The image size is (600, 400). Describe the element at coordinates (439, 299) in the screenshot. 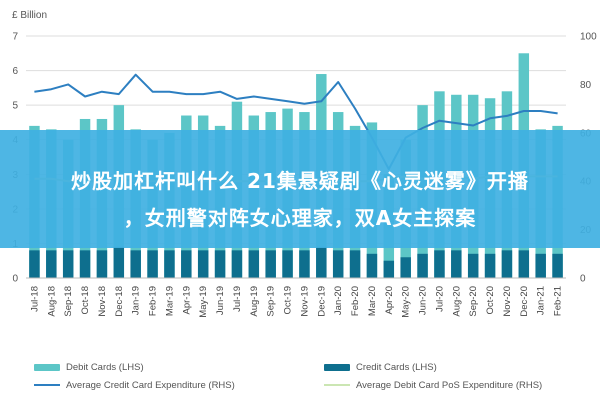

I see `x-tick-label: Jul-20` at that location.